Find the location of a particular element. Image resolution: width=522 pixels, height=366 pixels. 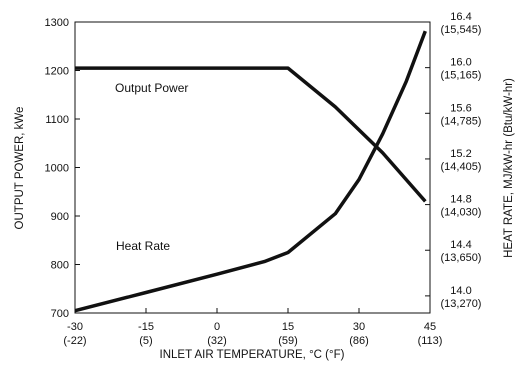

y-right-tick-label: 15.6 is located at coordinates (460, 108).